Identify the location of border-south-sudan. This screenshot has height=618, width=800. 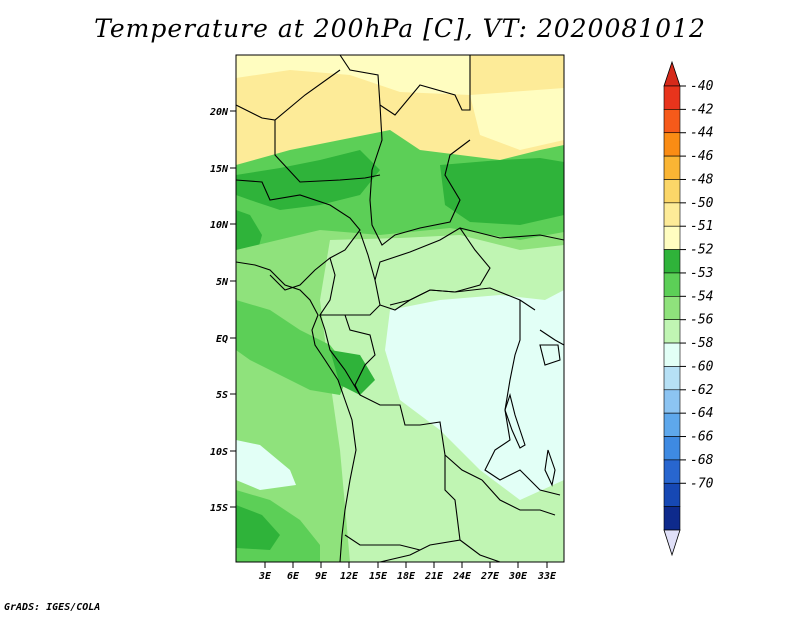
(511, 234).